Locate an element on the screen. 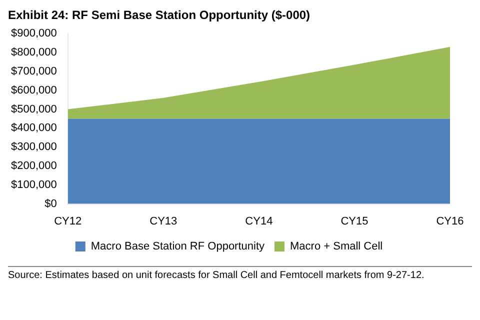 The height and width of the screenshot is (320, 480). y-tick-label: $800,000 is located at coordinates (33, 52).